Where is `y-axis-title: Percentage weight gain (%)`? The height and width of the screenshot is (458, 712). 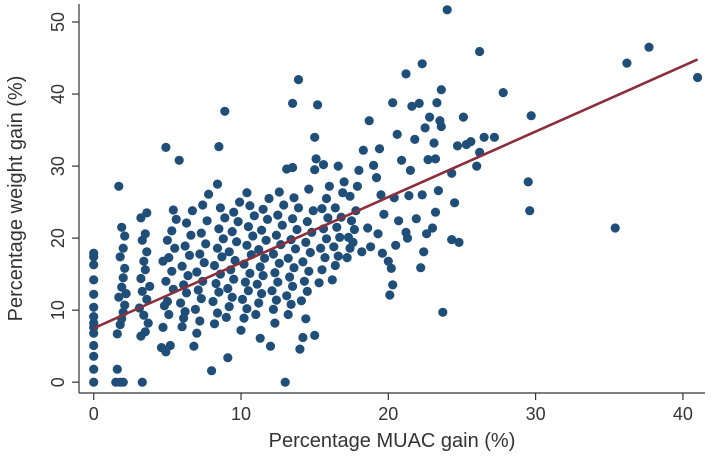 y-axis-title: Percentage weight gain (%) is located at coordinates (16, 199).